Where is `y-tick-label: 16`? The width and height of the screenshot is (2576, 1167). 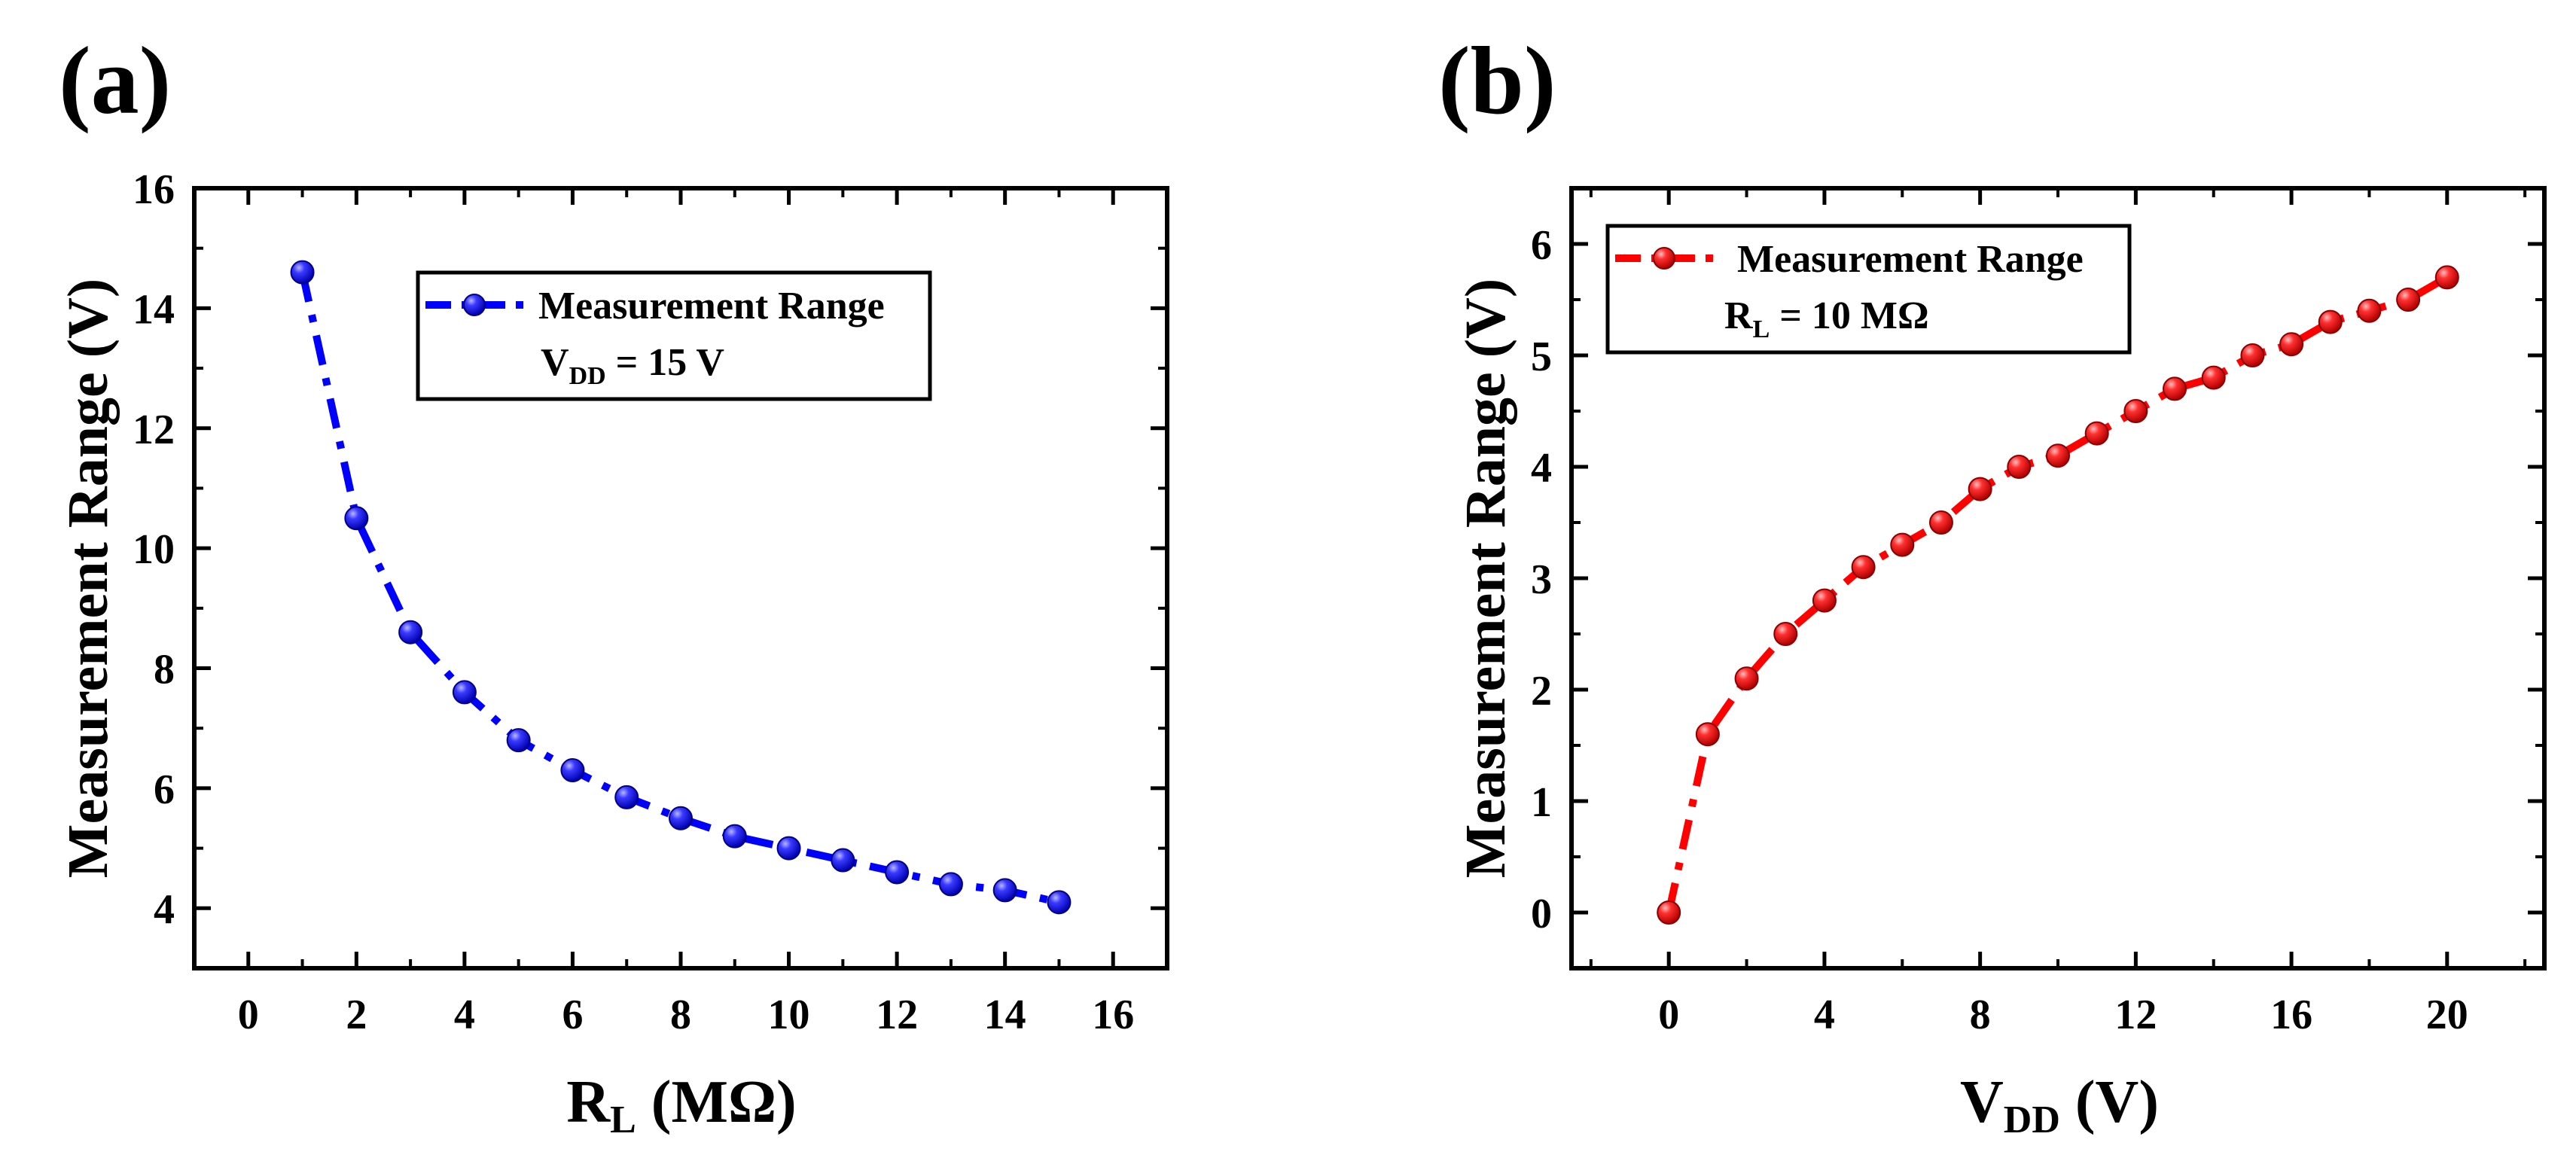 y-tick-label: 16 is located at coordinates (154, 190).